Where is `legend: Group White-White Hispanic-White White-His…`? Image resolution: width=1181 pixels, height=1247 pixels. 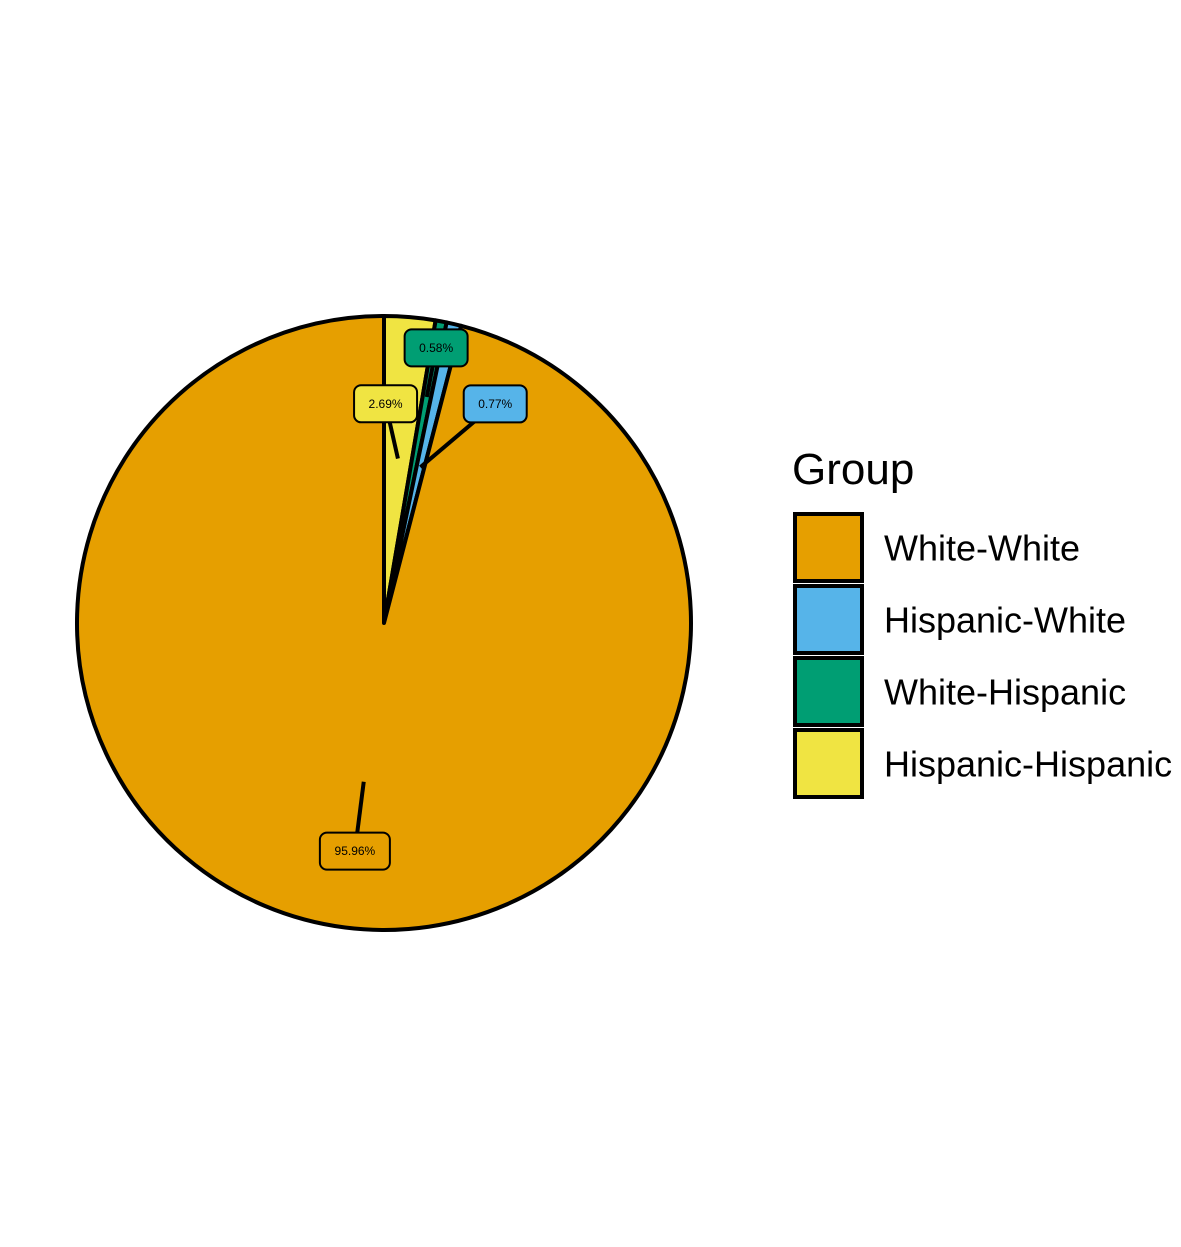
legend: Group White-White Hispanic-White White-His… is located at coordinates (982, 622).